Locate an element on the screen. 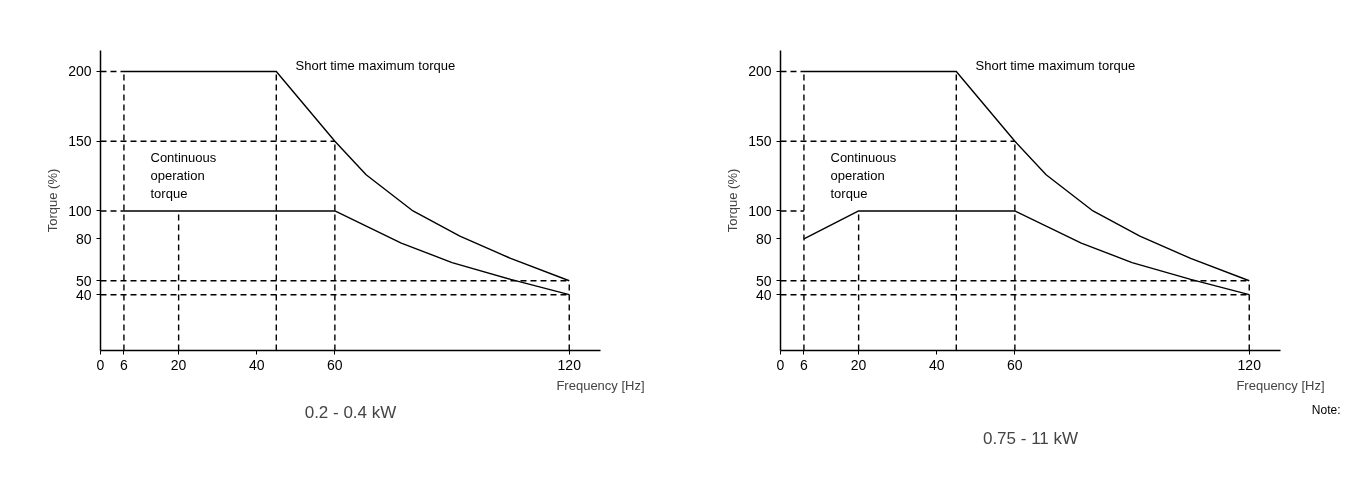 The height and width of the screenshot is (477, 1371). text: 0.75 - 11 kW is located at coordinates (1030, 438).